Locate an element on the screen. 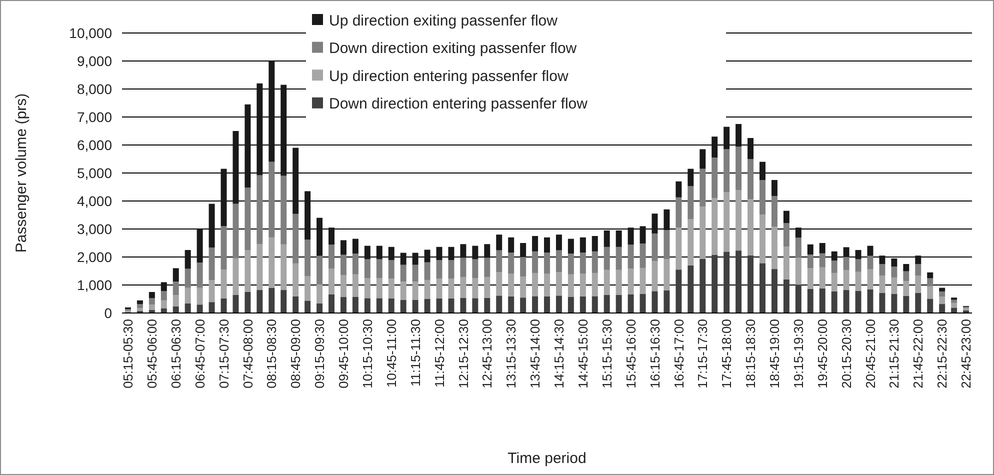  y-tick-label: 2,000 is located at coordinates (94, 256).